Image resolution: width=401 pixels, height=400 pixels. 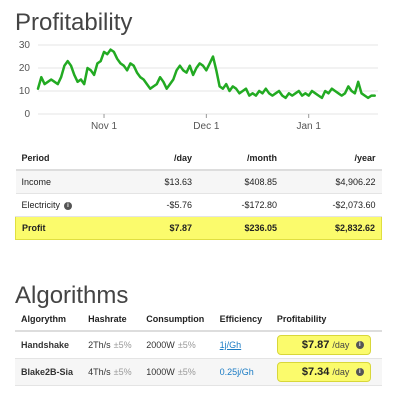 I want to click on col-month: /month, so click(x=241, y=159).